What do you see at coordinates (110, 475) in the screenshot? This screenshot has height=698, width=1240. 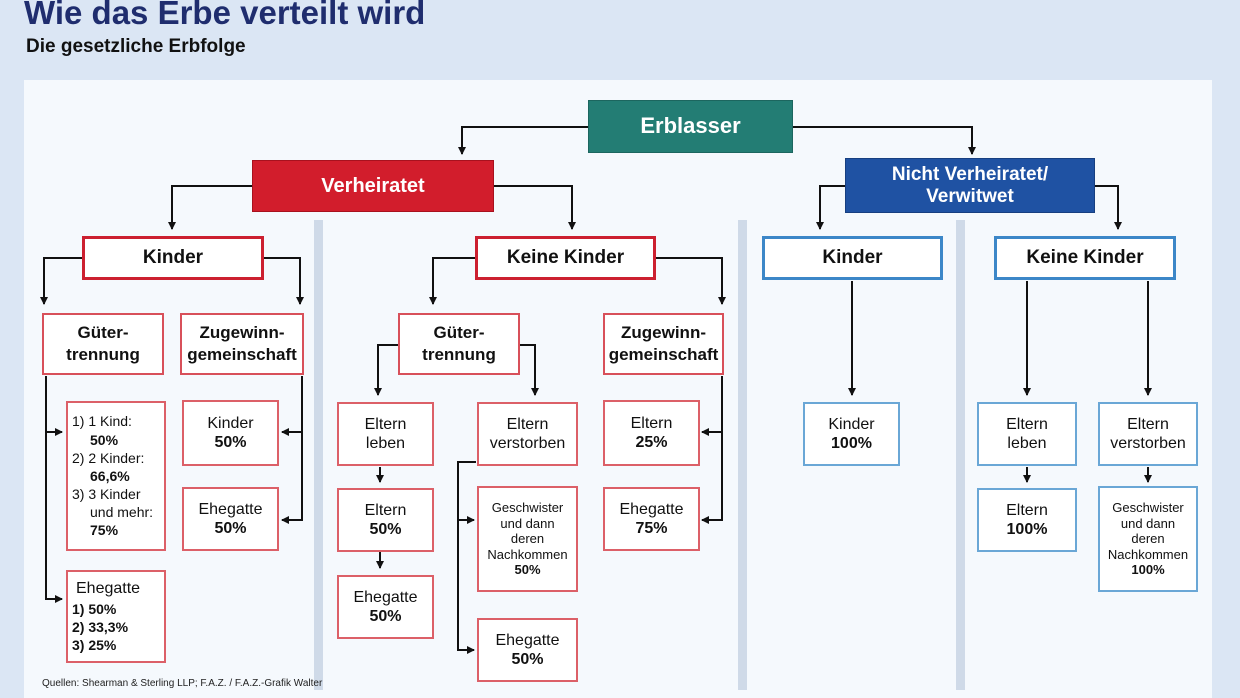 I see `quote-pct: 66,6%` at bounding box center [110, 475].